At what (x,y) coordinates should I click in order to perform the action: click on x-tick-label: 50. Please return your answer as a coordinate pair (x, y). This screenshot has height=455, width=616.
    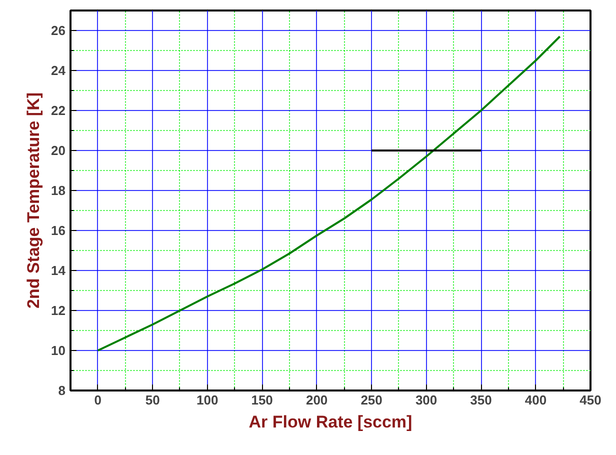
    Looking at the image, I should click on (152, 400).